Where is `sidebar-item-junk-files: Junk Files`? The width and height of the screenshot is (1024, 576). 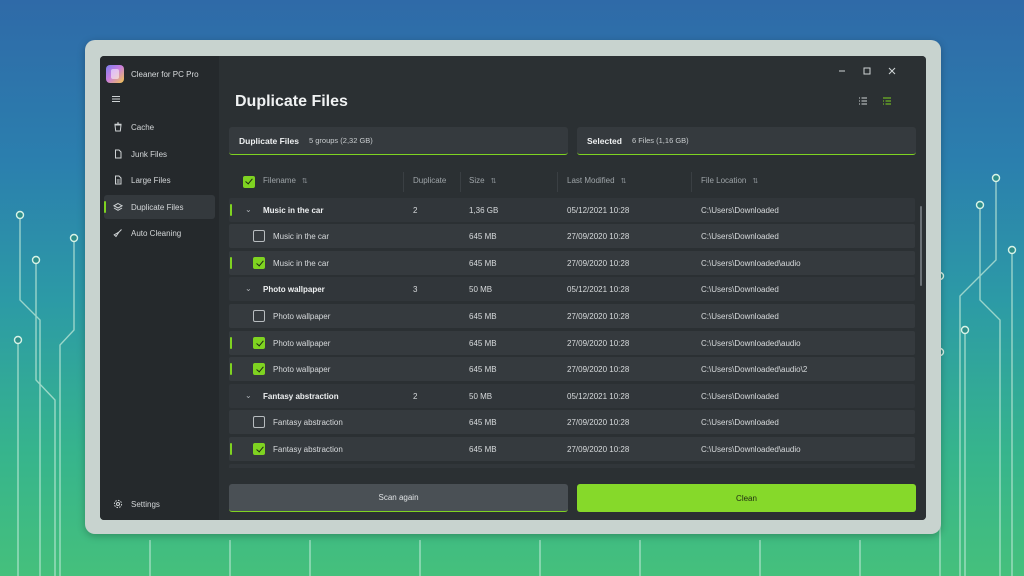 sidebar-item-junk-files: Junk Files is located at coordinates (159, 154).